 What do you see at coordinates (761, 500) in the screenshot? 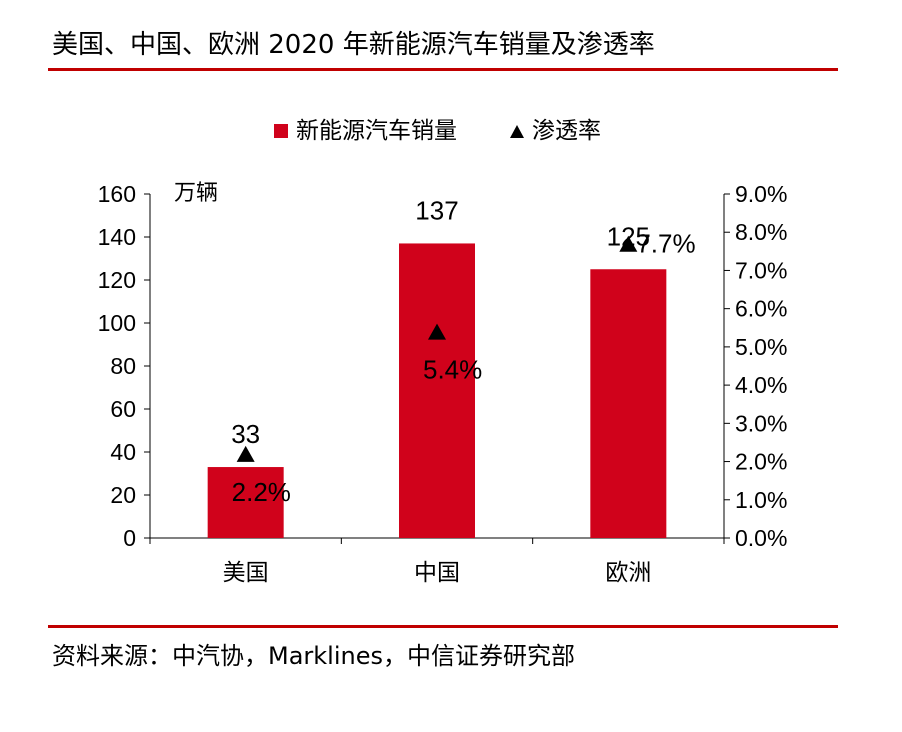
I see `y-right-tick-label: 1.0%` at bounding box center [761, 500].